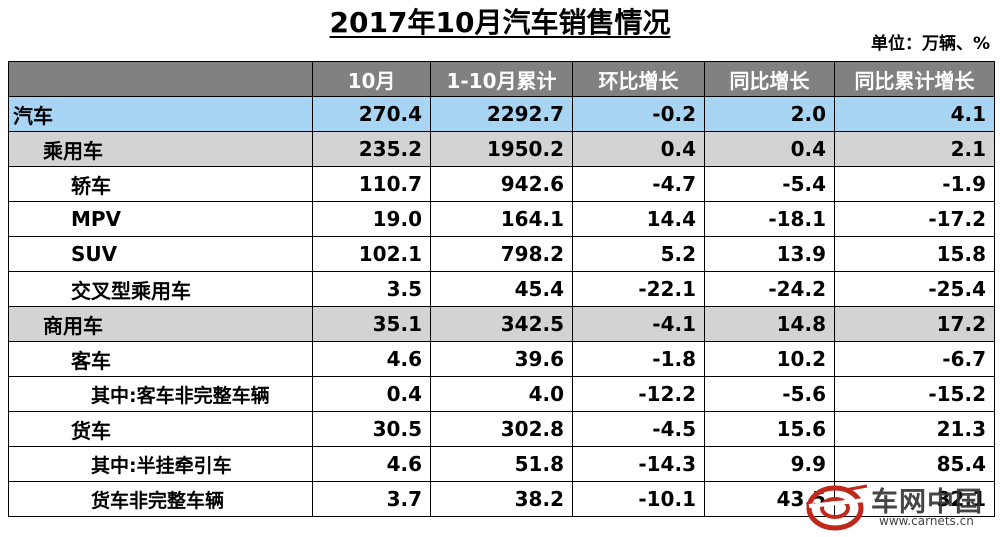  What do you see at coordinates (160, 464) in the screenshot?
I see `row-name: 其中:半挂牵引车` at bounding box center [160, 464].